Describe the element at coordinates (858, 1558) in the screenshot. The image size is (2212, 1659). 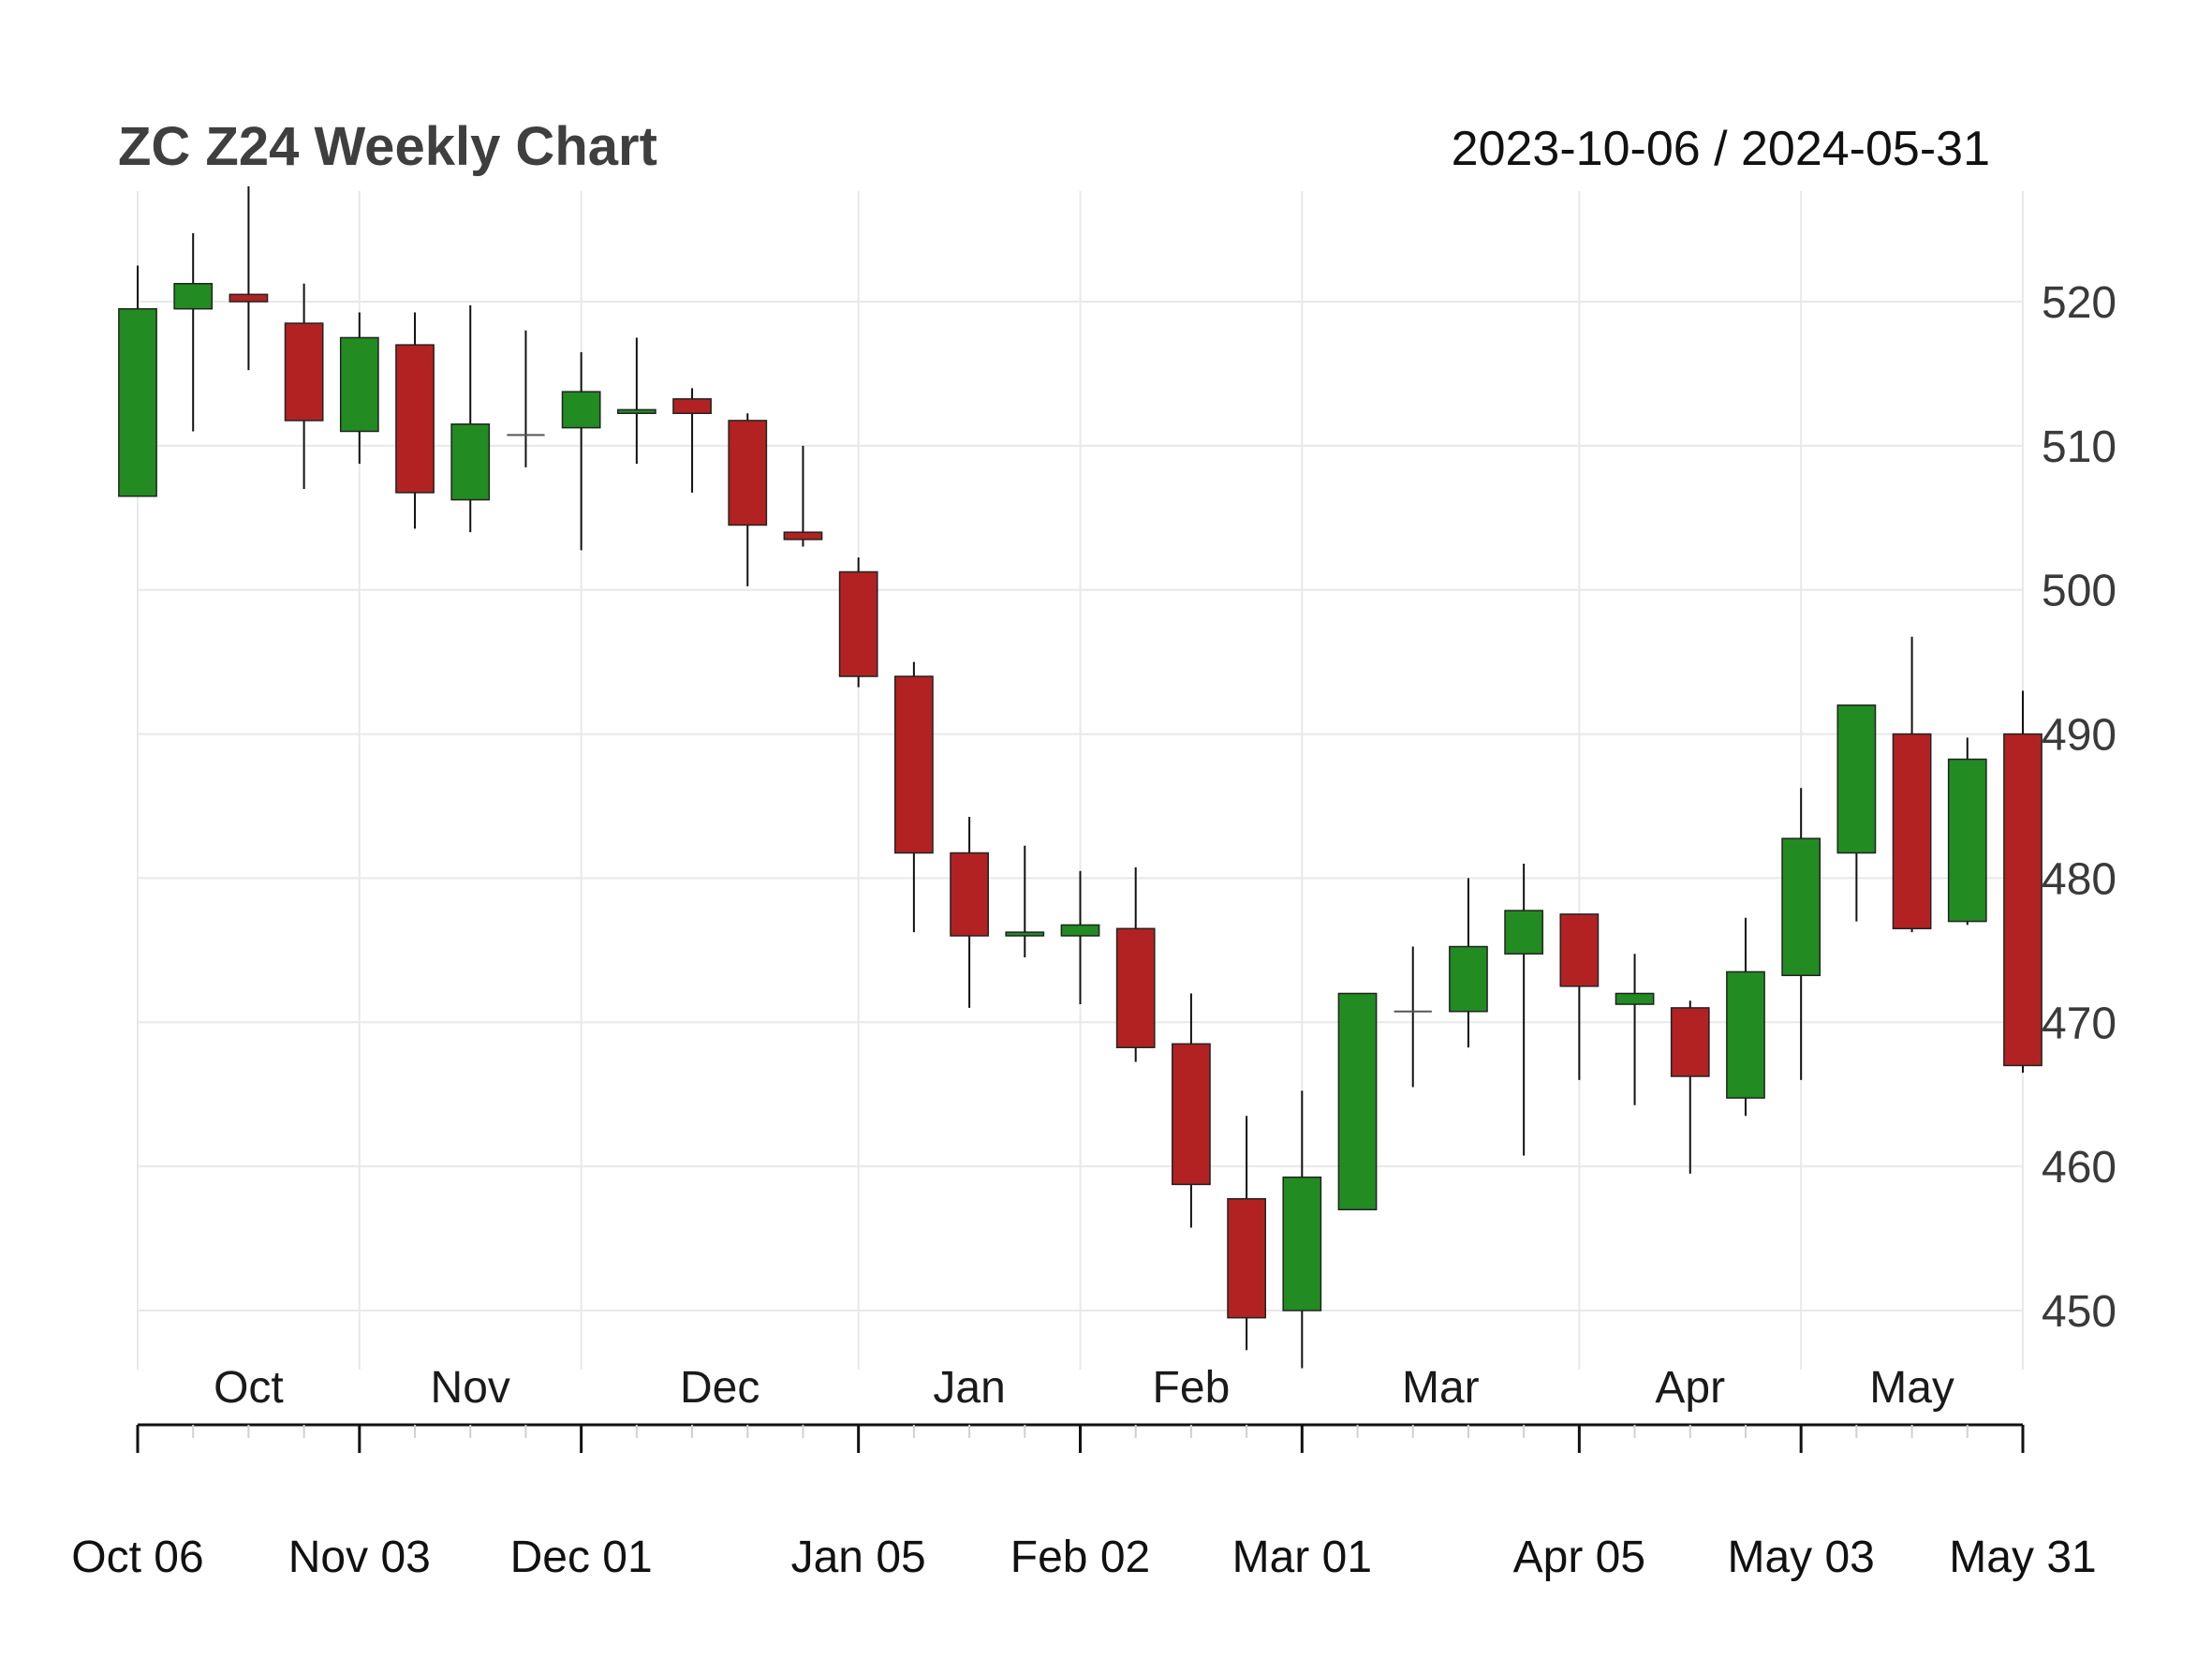
I see `x-tick-label: Jan 05` at that location.